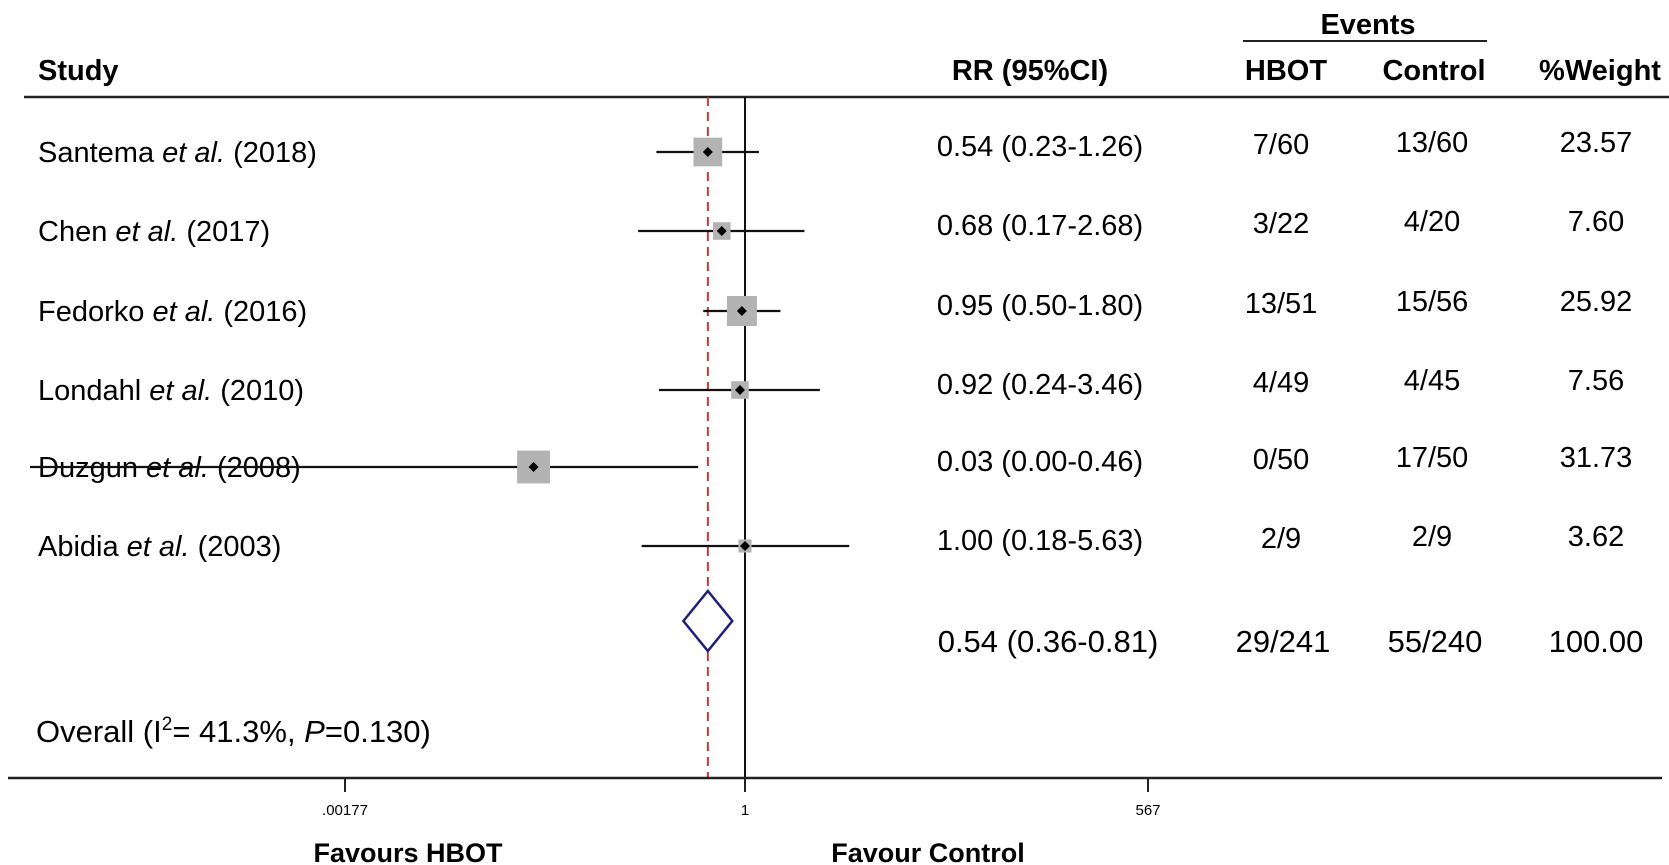 The height and width of the screenshot is (865, 1669). What do you see at coordinates (1435, 641) in the screenshot?
I see `overall-control: 55/240` at bounding box center [1435, 641].